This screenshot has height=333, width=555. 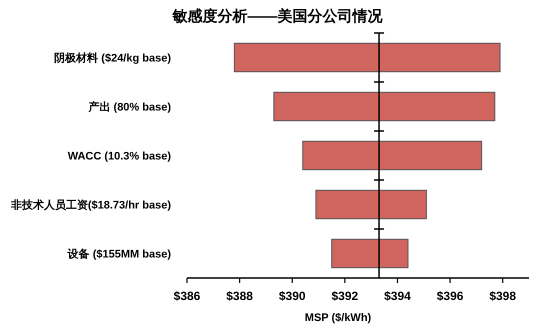 I want to click on x-tick-label: $386, so click(x=187, y=296).